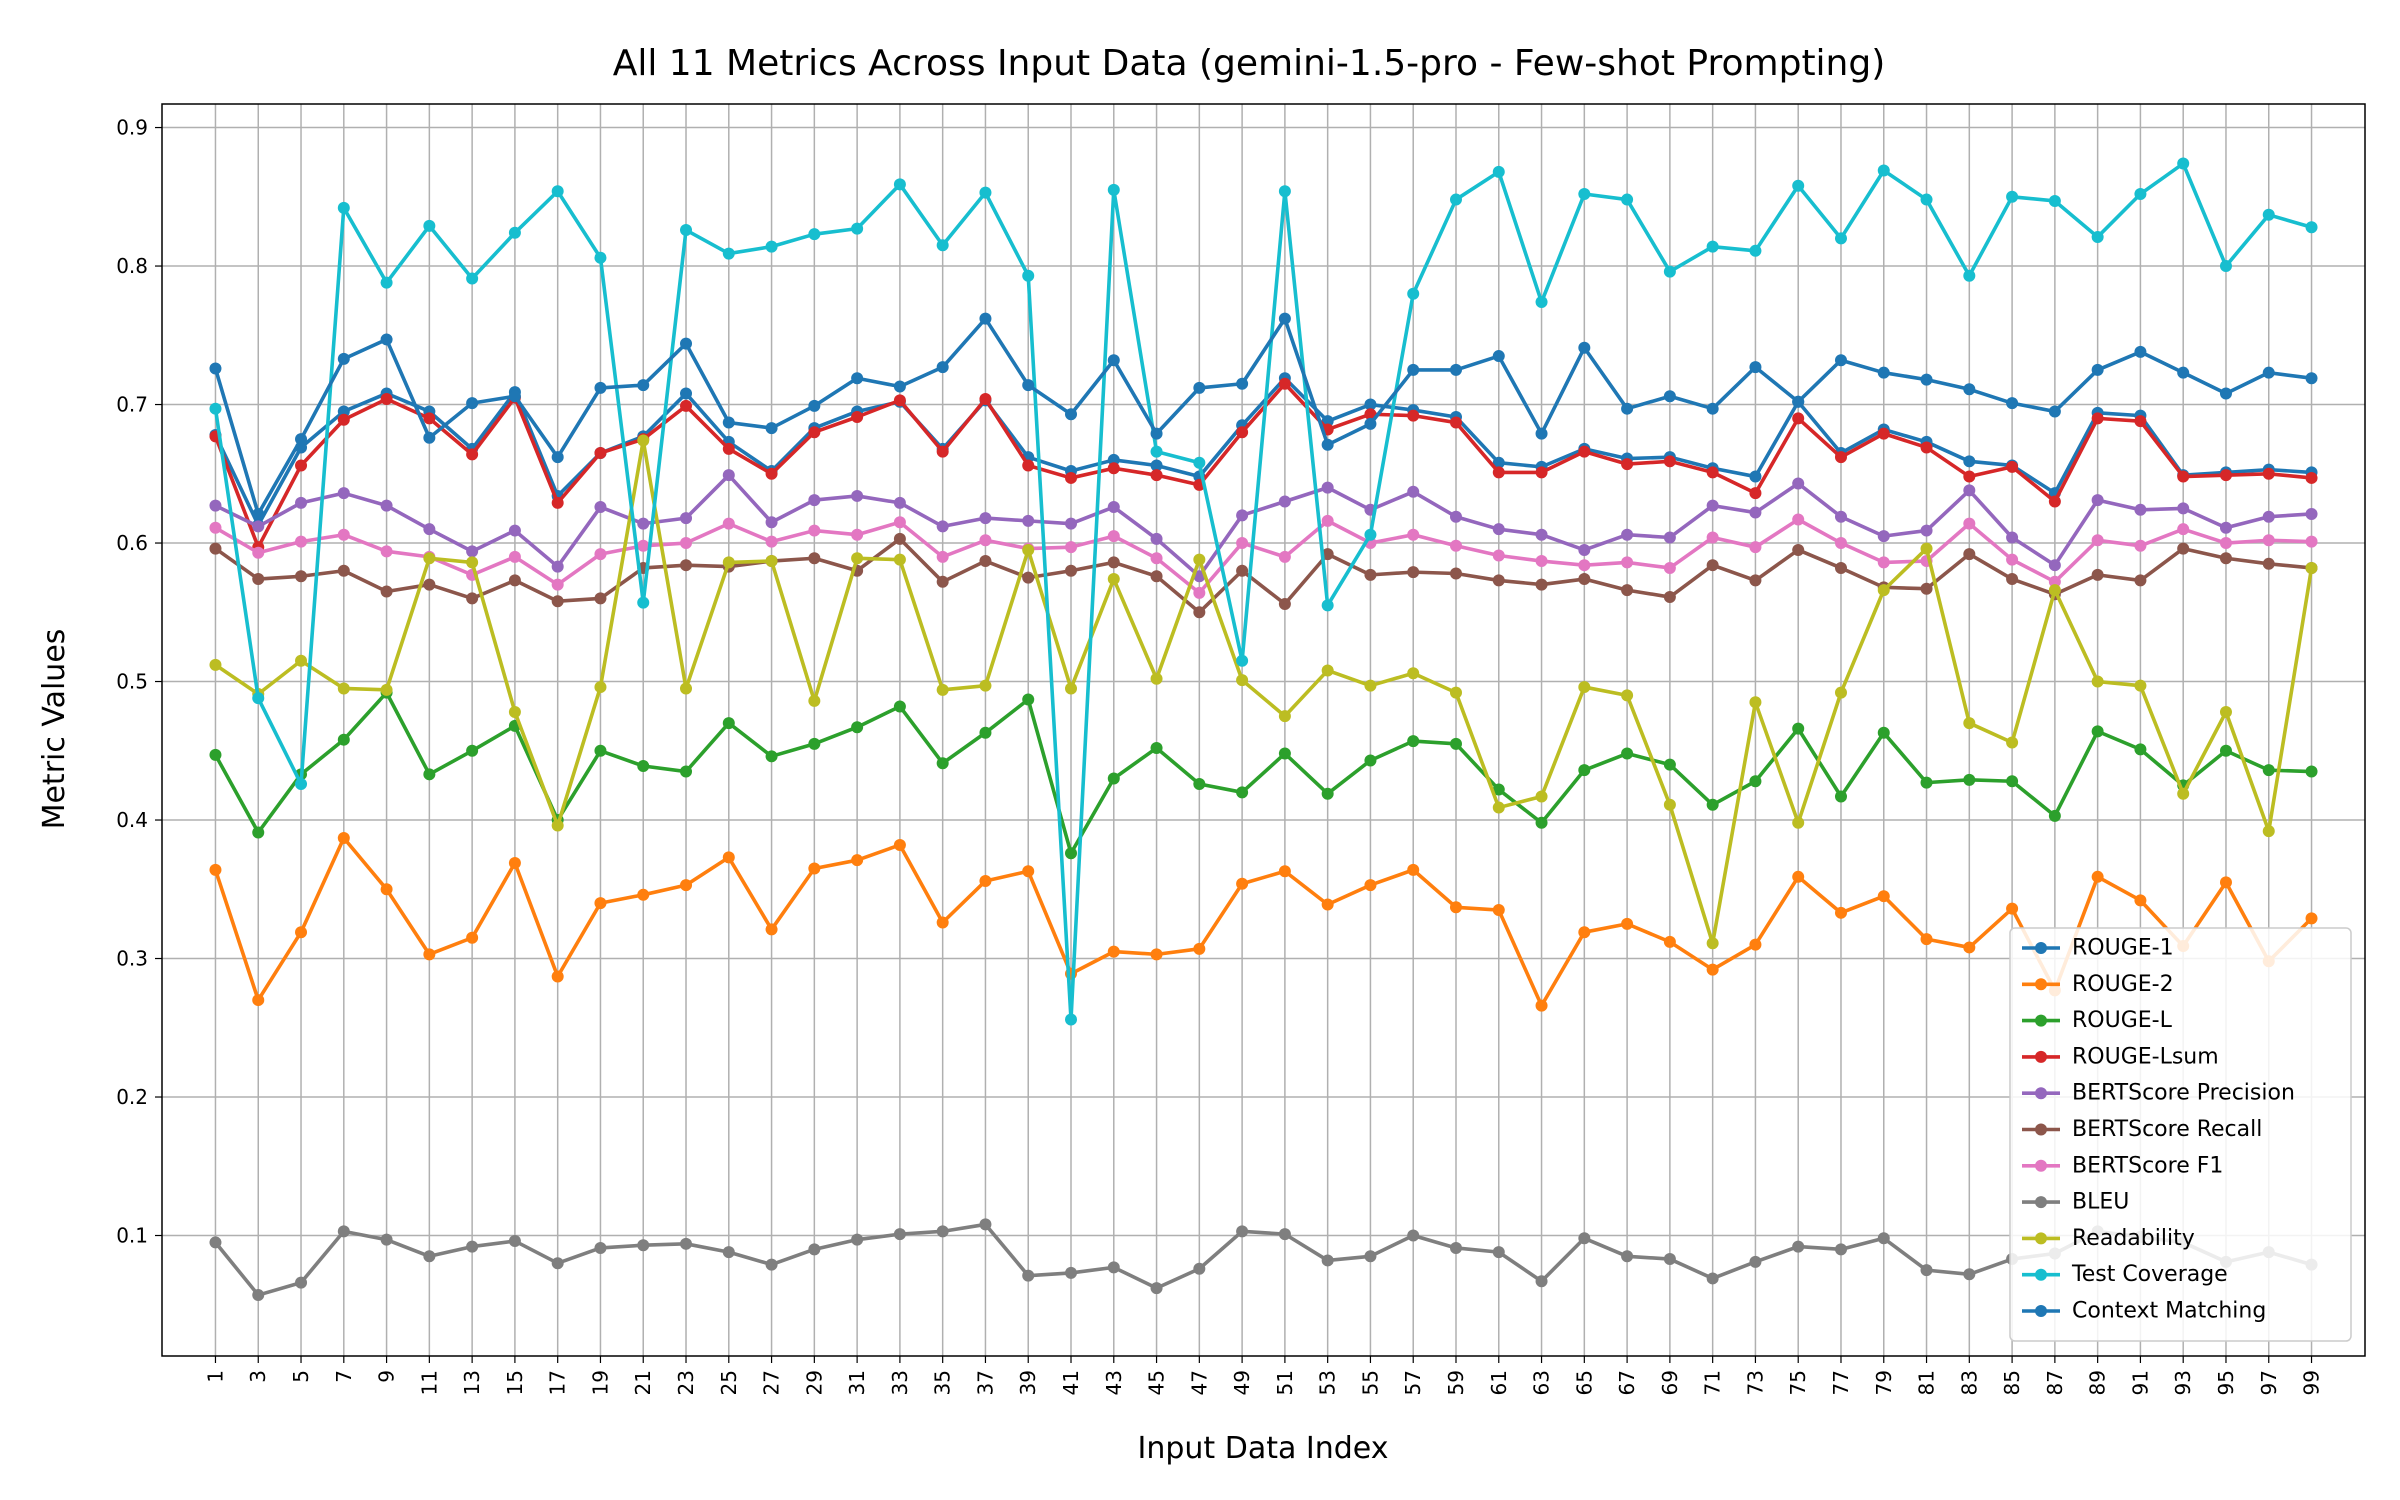 This screenshot has height=1500, width=2400. What do you see at coordinates (2100, 1202) in the screenshot?
I see `legend-label: BLEU` at bounding box center [2100, 1202].